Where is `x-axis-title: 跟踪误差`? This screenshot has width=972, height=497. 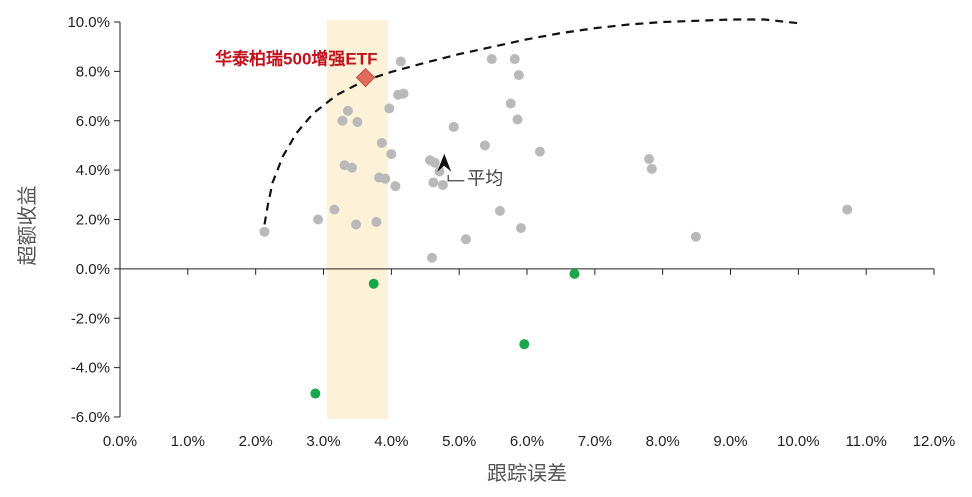 x-axis-title: 跟踪误差 is located at coordinates (527, 473).